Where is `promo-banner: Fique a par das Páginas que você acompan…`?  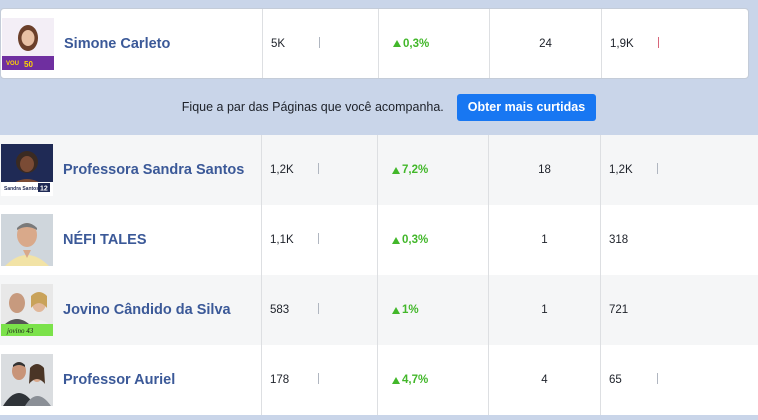
promo-banner: Fique a par das Páginas que você acompan… is located at coordinates (379, 107).